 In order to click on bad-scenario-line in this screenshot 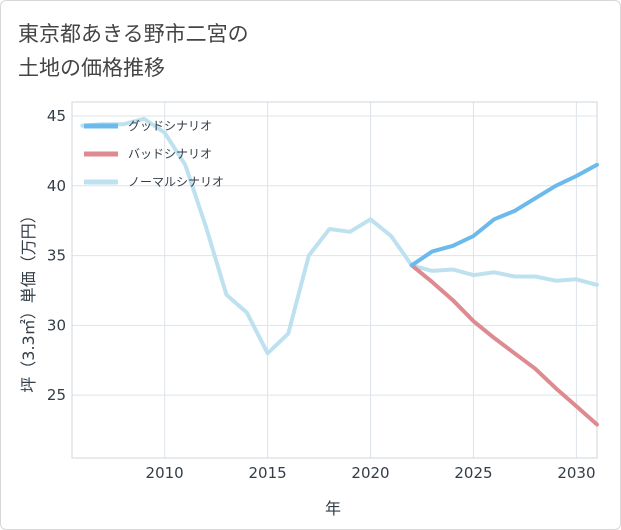, I will do `click(504, 345)`.